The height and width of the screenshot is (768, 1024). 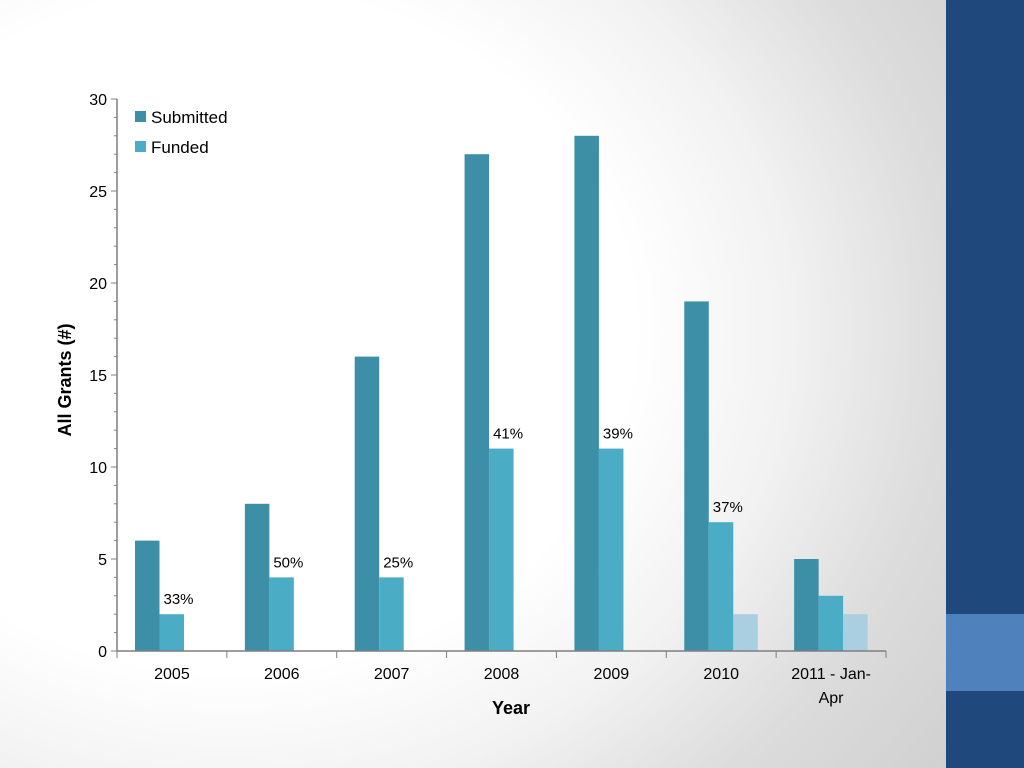 I want to click on x-tick-label-line: 2011 - Jan-, so click(x=831, y=674).